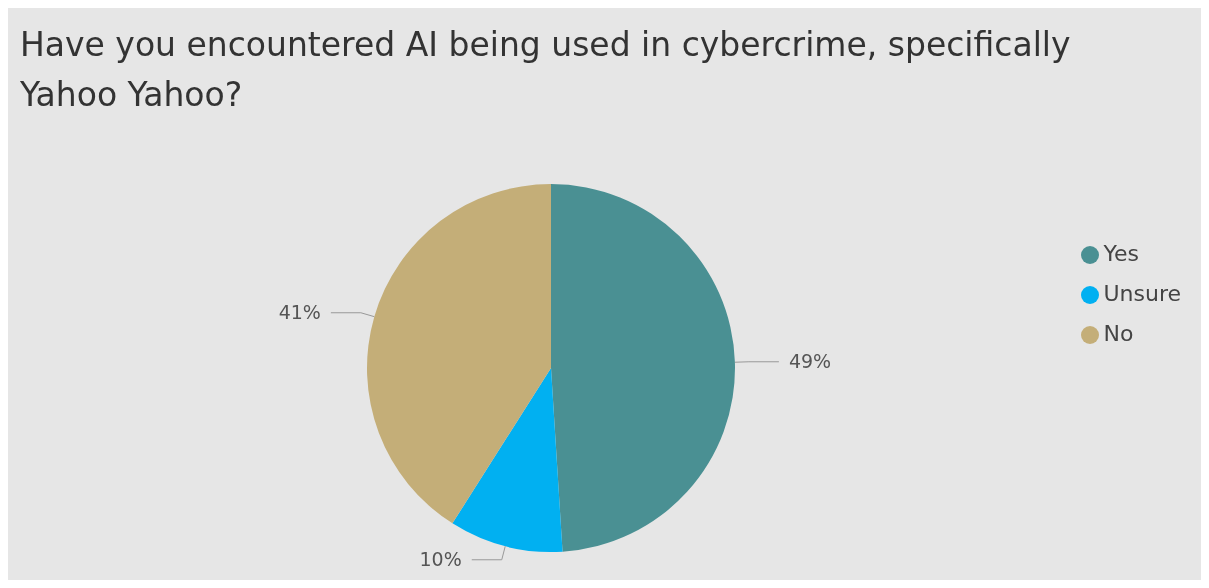  Describe the element at coordinates (546, 70) in the screenshot. I see `chart-title: Have you encountered AI being used in cybercrime, specifically Yahoo Yahoo?` at that location.